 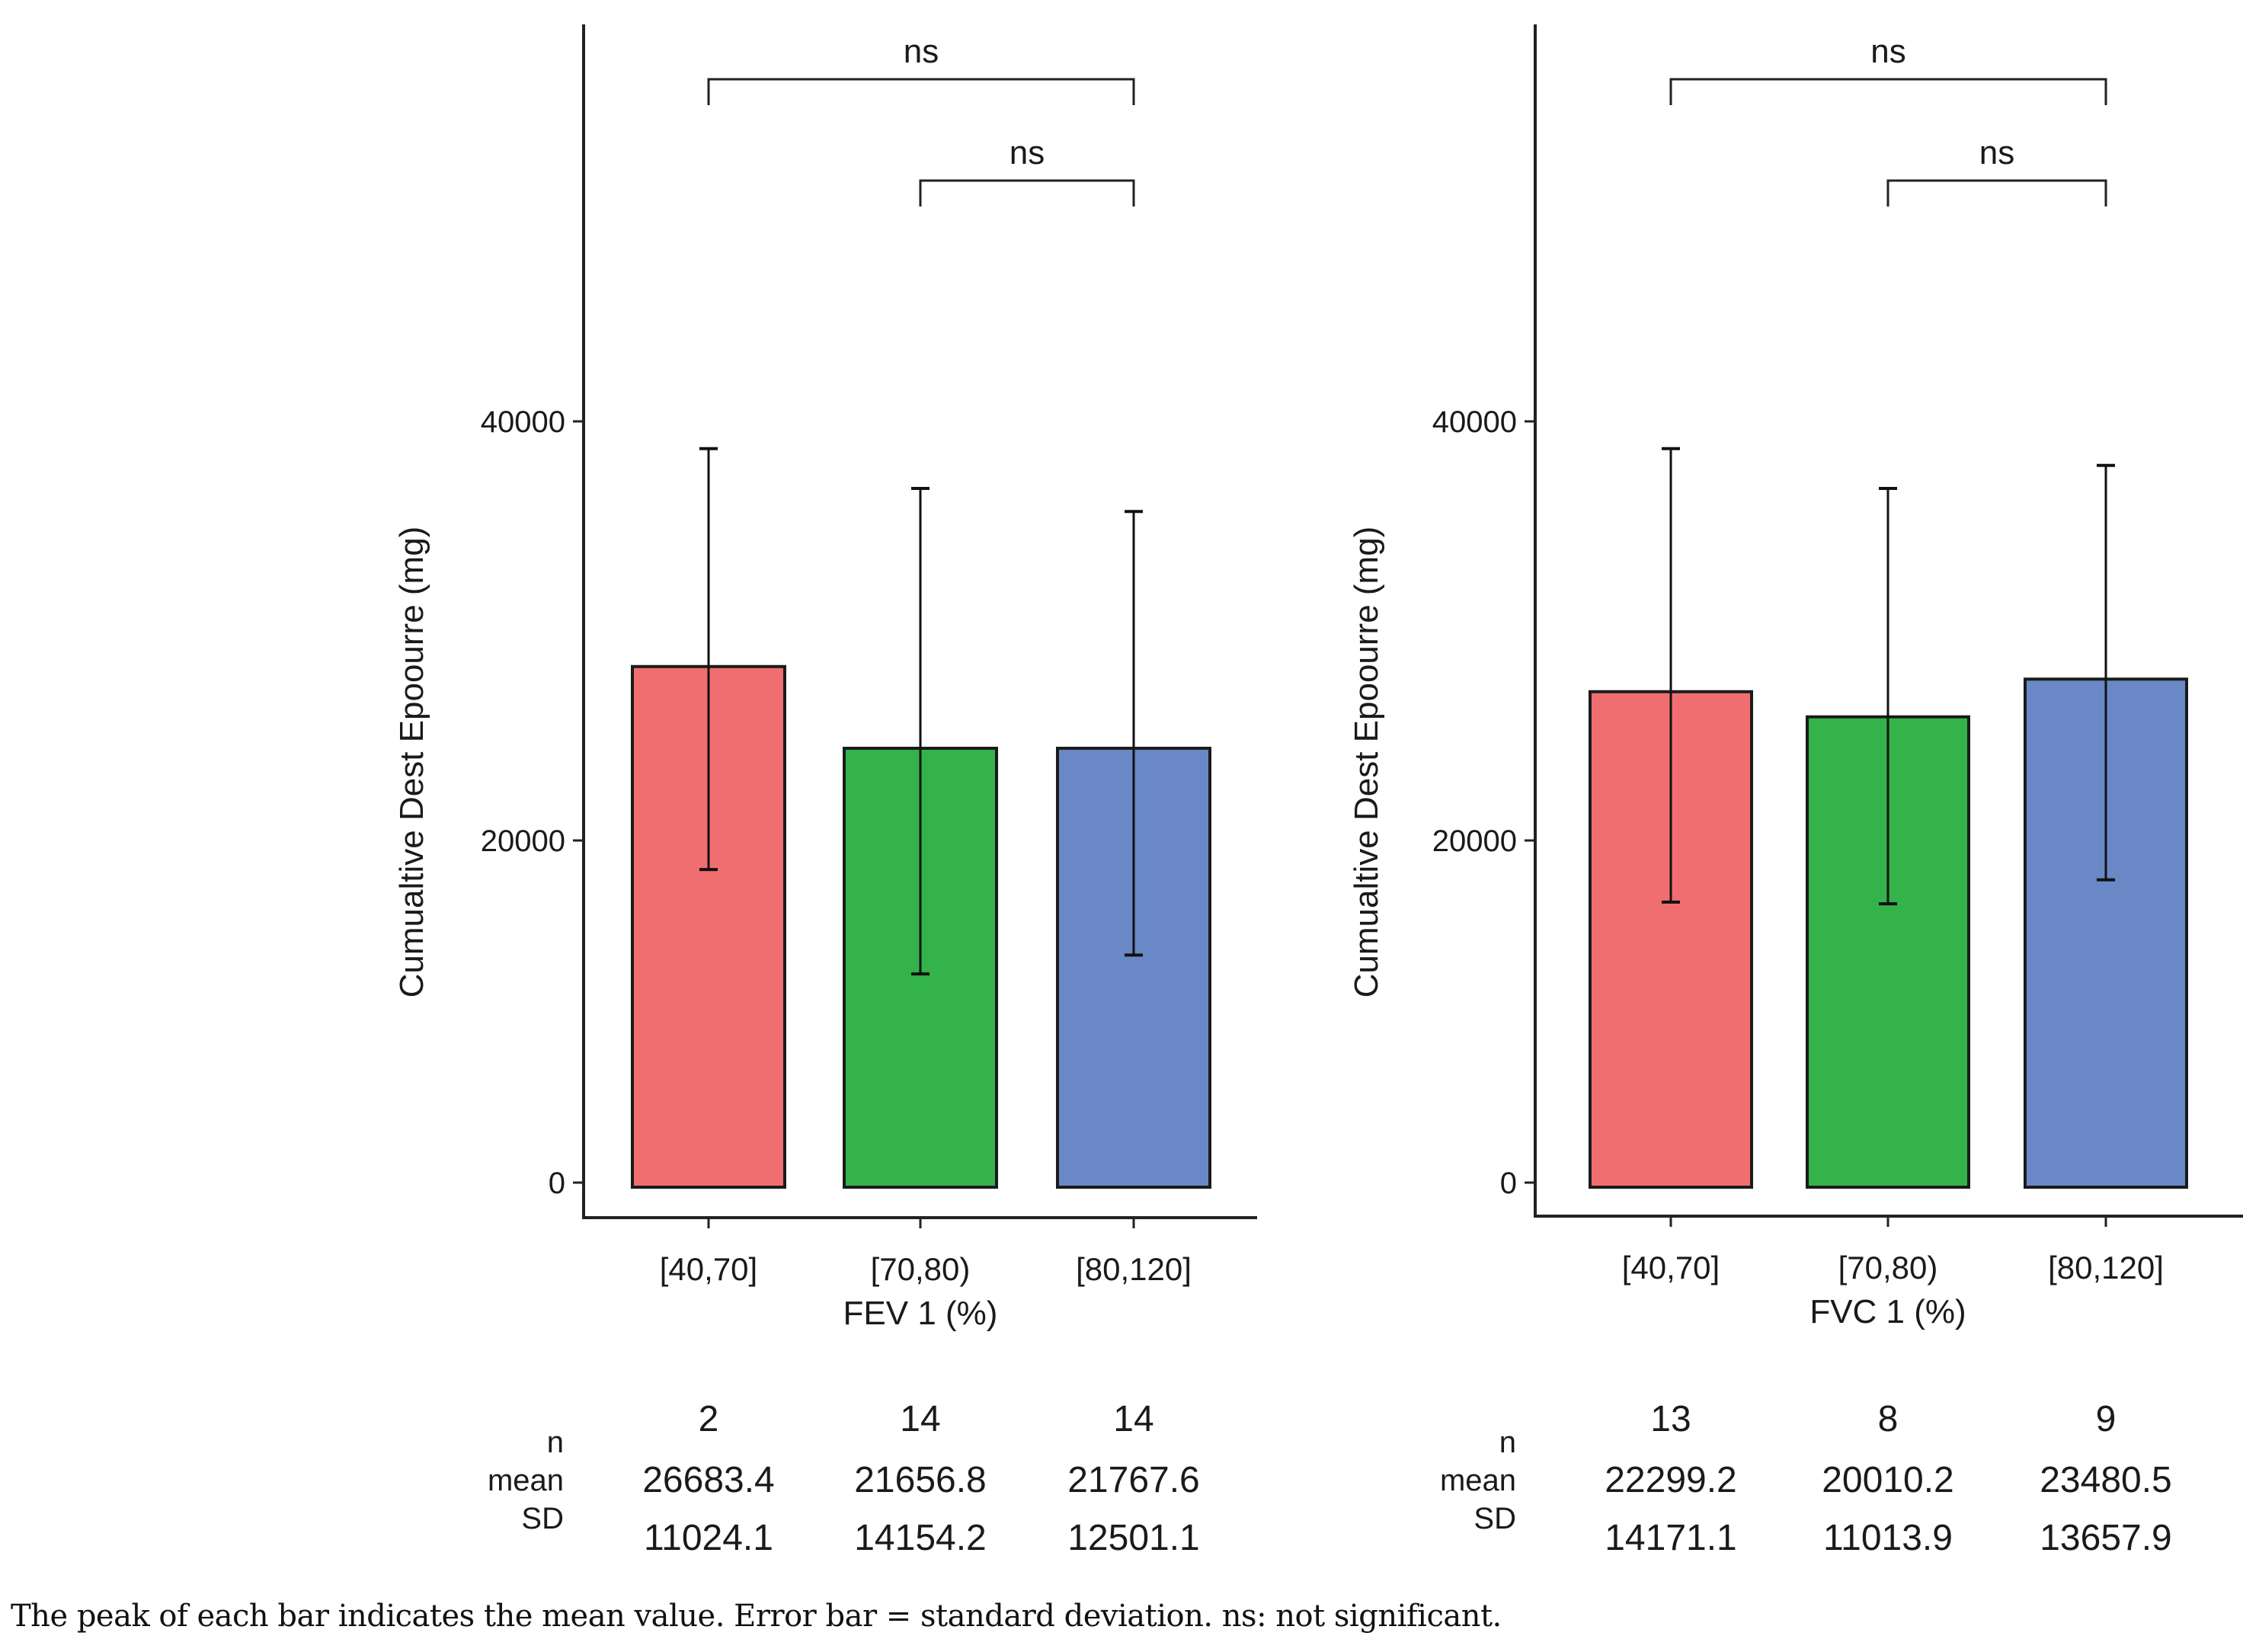 What do you see at coordinates (1133, 1538) in the screenshot?
I see `stat-sd: 12501.1` at bounding box center [1133, 1538].